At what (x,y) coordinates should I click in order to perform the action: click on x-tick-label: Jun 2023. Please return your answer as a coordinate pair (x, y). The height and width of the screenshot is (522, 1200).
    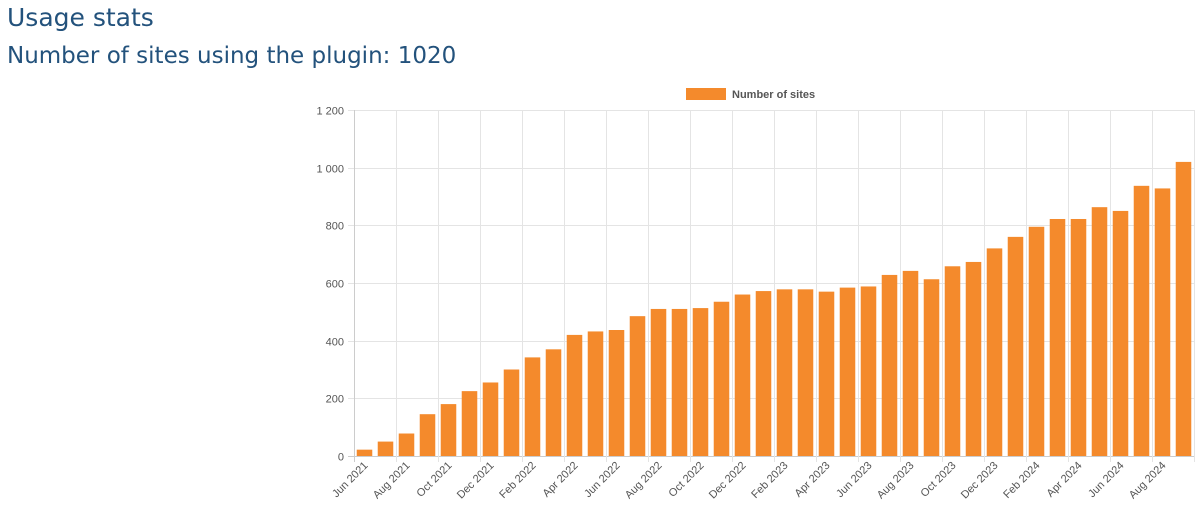
    Looking at the image, I should click on (854, 480).